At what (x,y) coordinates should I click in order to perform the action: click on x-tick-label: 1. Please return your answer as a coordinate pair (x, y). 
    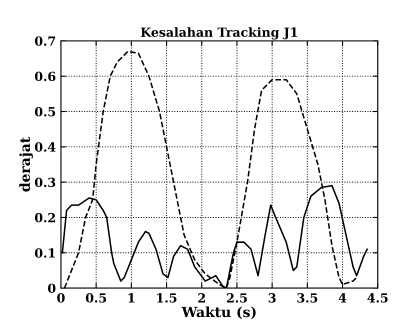
    Looking at the image, I should click on (131, 297).